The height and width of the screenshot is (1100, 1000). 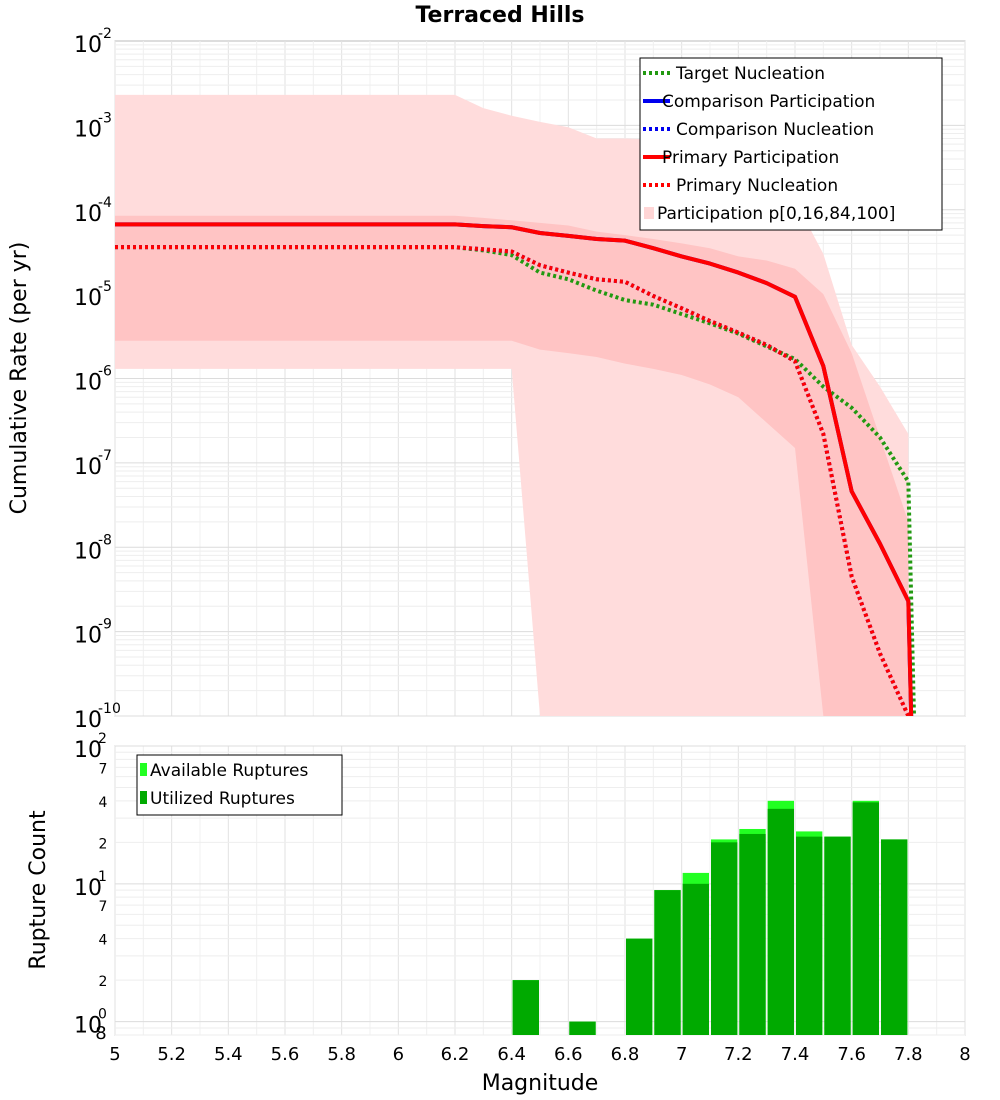 I want to click on y-tick-exponent: -9, so click(x=105, y=625).